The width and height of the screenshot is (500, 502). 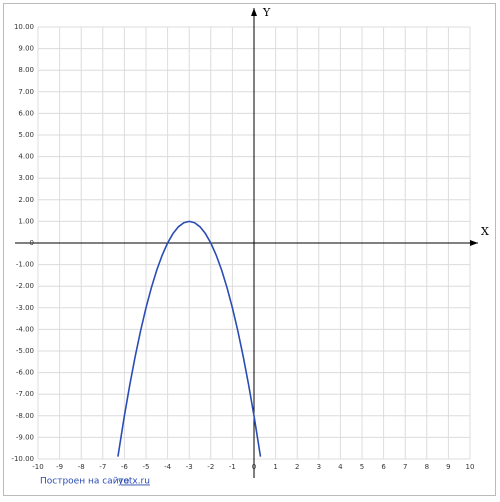 I want to click on x-tick-label: 7, so click(x=405, y=467).